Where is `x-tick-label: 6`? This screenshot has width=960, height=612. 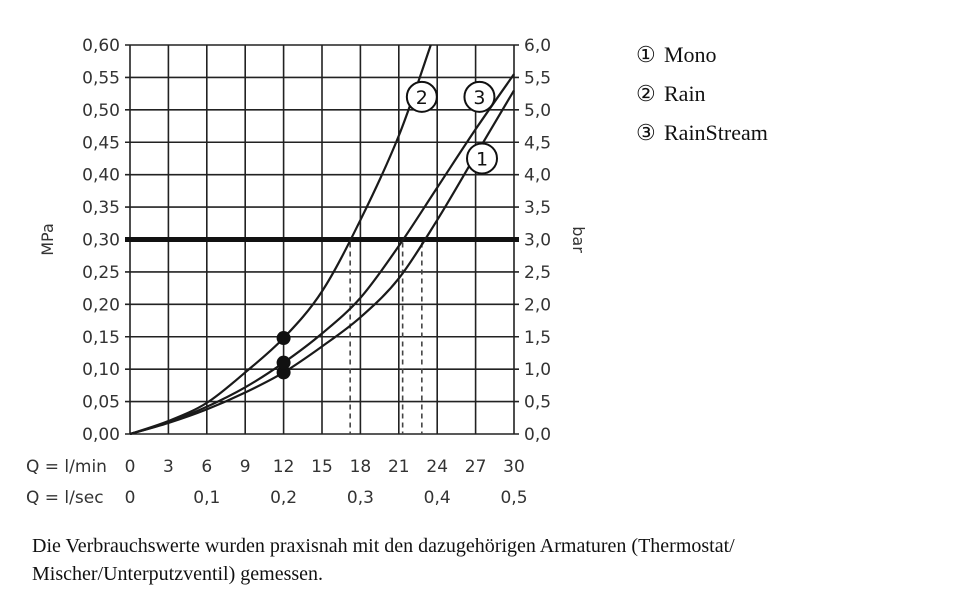
x-tick-label: 6 is located at coordinates (206, 467).